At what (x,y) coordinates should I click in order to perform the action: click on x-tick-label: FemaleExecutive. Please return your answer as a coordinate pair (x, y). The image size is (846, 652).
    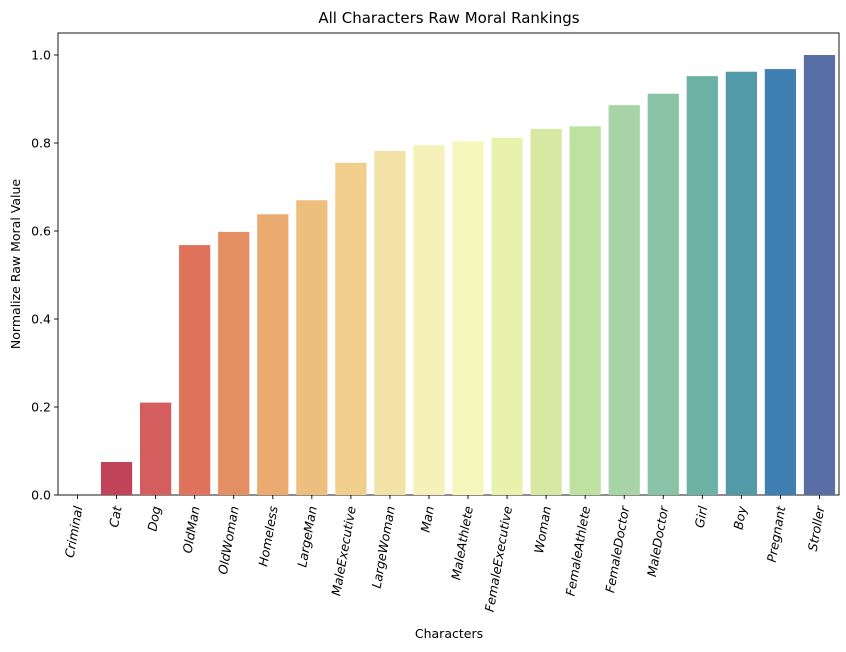
    Looking at the image, I should click on (498, 559).